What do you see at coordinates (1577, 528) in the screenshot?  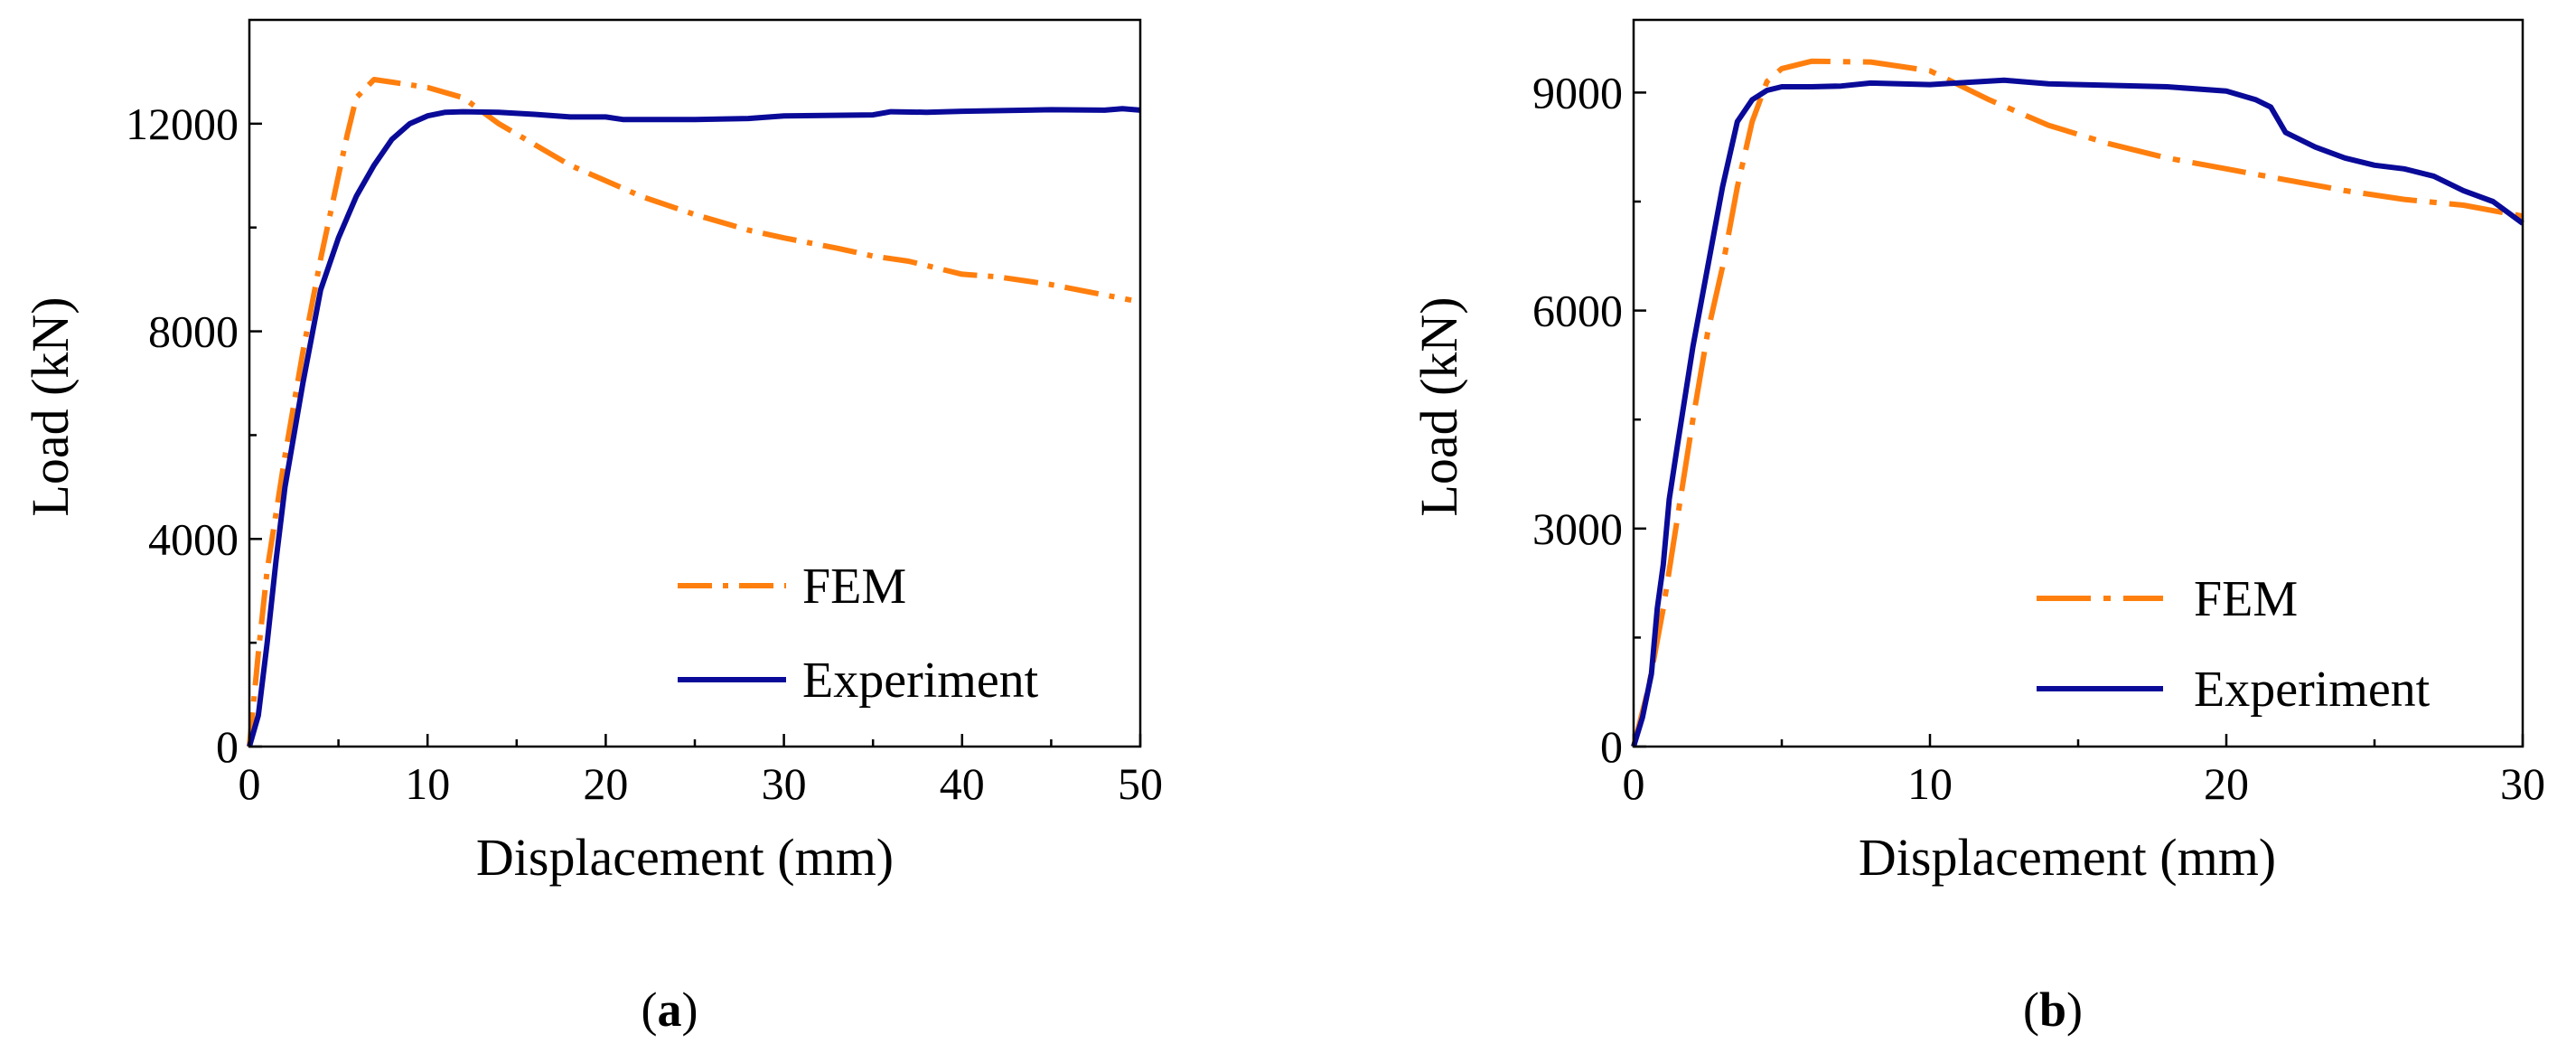 I see `y-tick-label: 3000` at bounding box center [1577, 528].